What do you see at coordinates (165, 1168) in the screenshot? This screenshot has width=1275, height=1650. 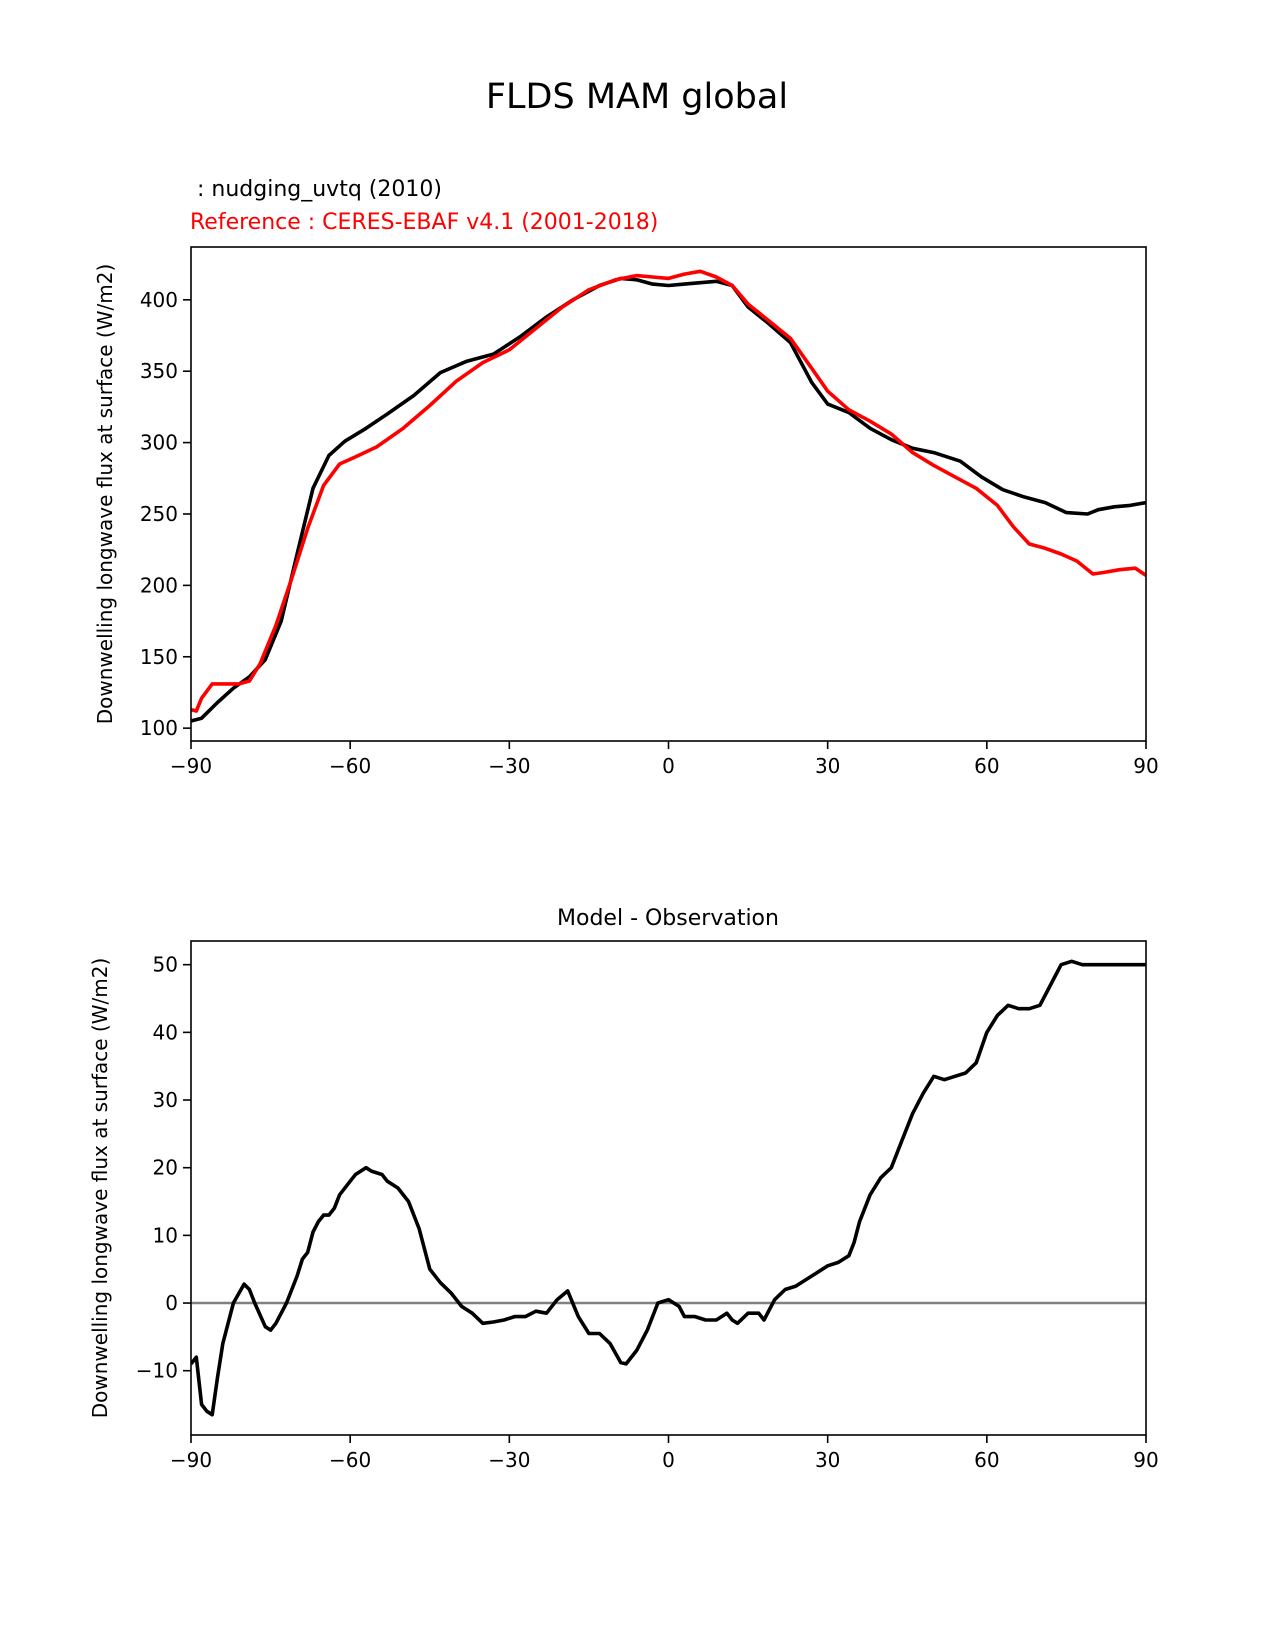 I see `y-tick-label: 20` at bounding box center [165, 1168].